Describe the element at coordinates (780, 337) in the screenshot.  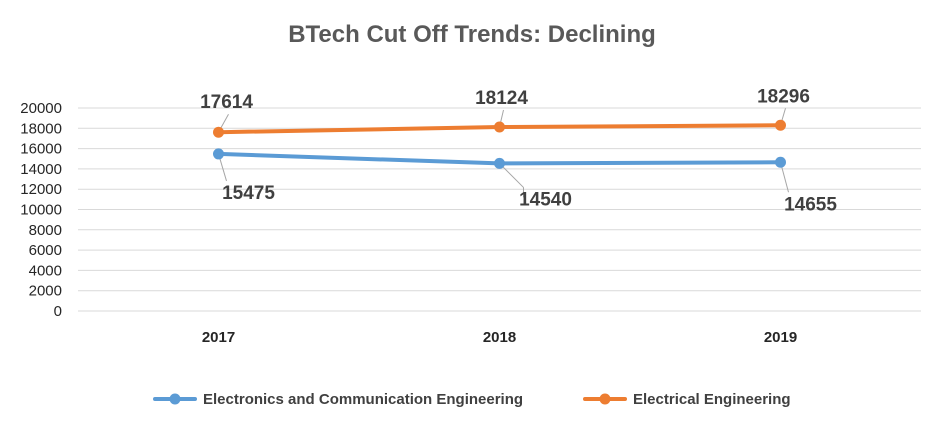
I see `x-tick-label: 2019` at that location.